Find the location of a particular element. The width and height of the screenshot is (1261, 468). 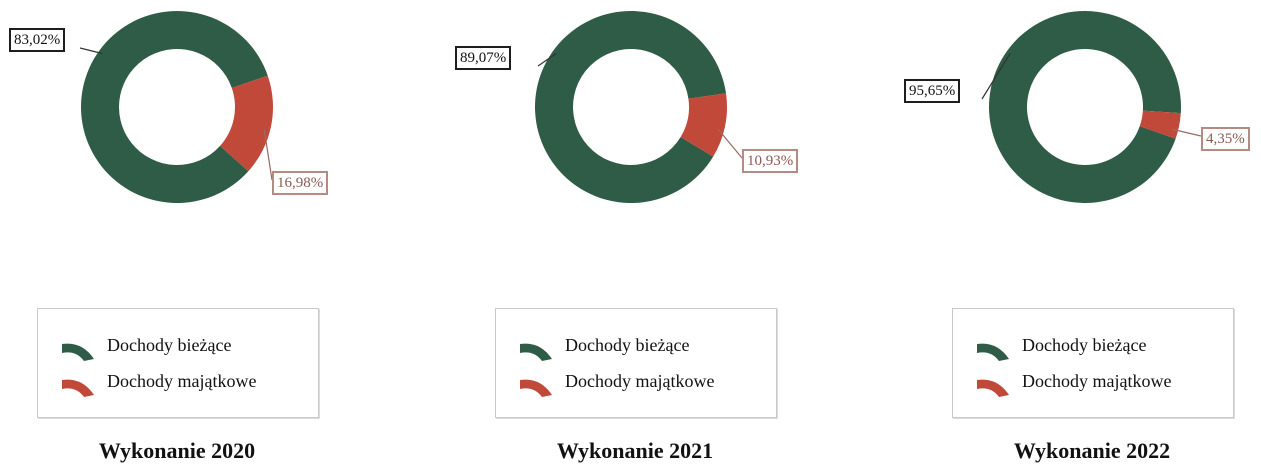

slice-dochody-biezace-2020 is located at coordinates (174, 107).